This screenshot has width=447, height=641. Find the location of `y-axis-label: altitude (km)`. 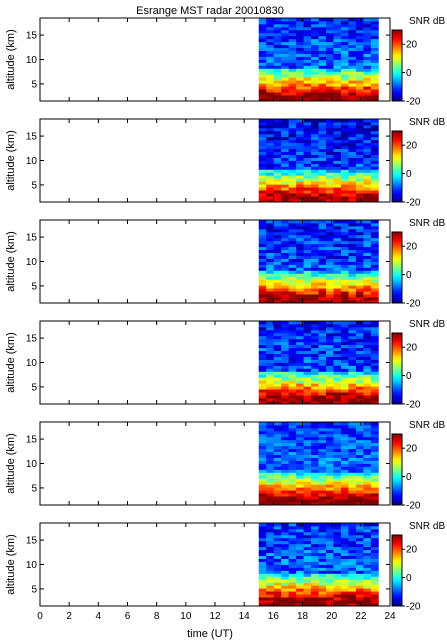

y-axis-label: altitude (km) is located at coordinates (11, 362).